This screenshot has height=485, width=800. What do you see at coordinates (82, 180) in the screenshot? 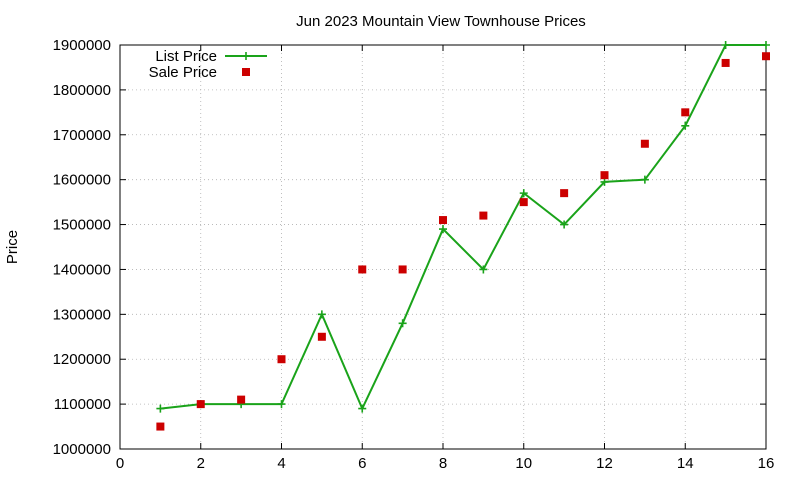
I see `y-tick-label: 1600000` at bounding box center [82, 180].